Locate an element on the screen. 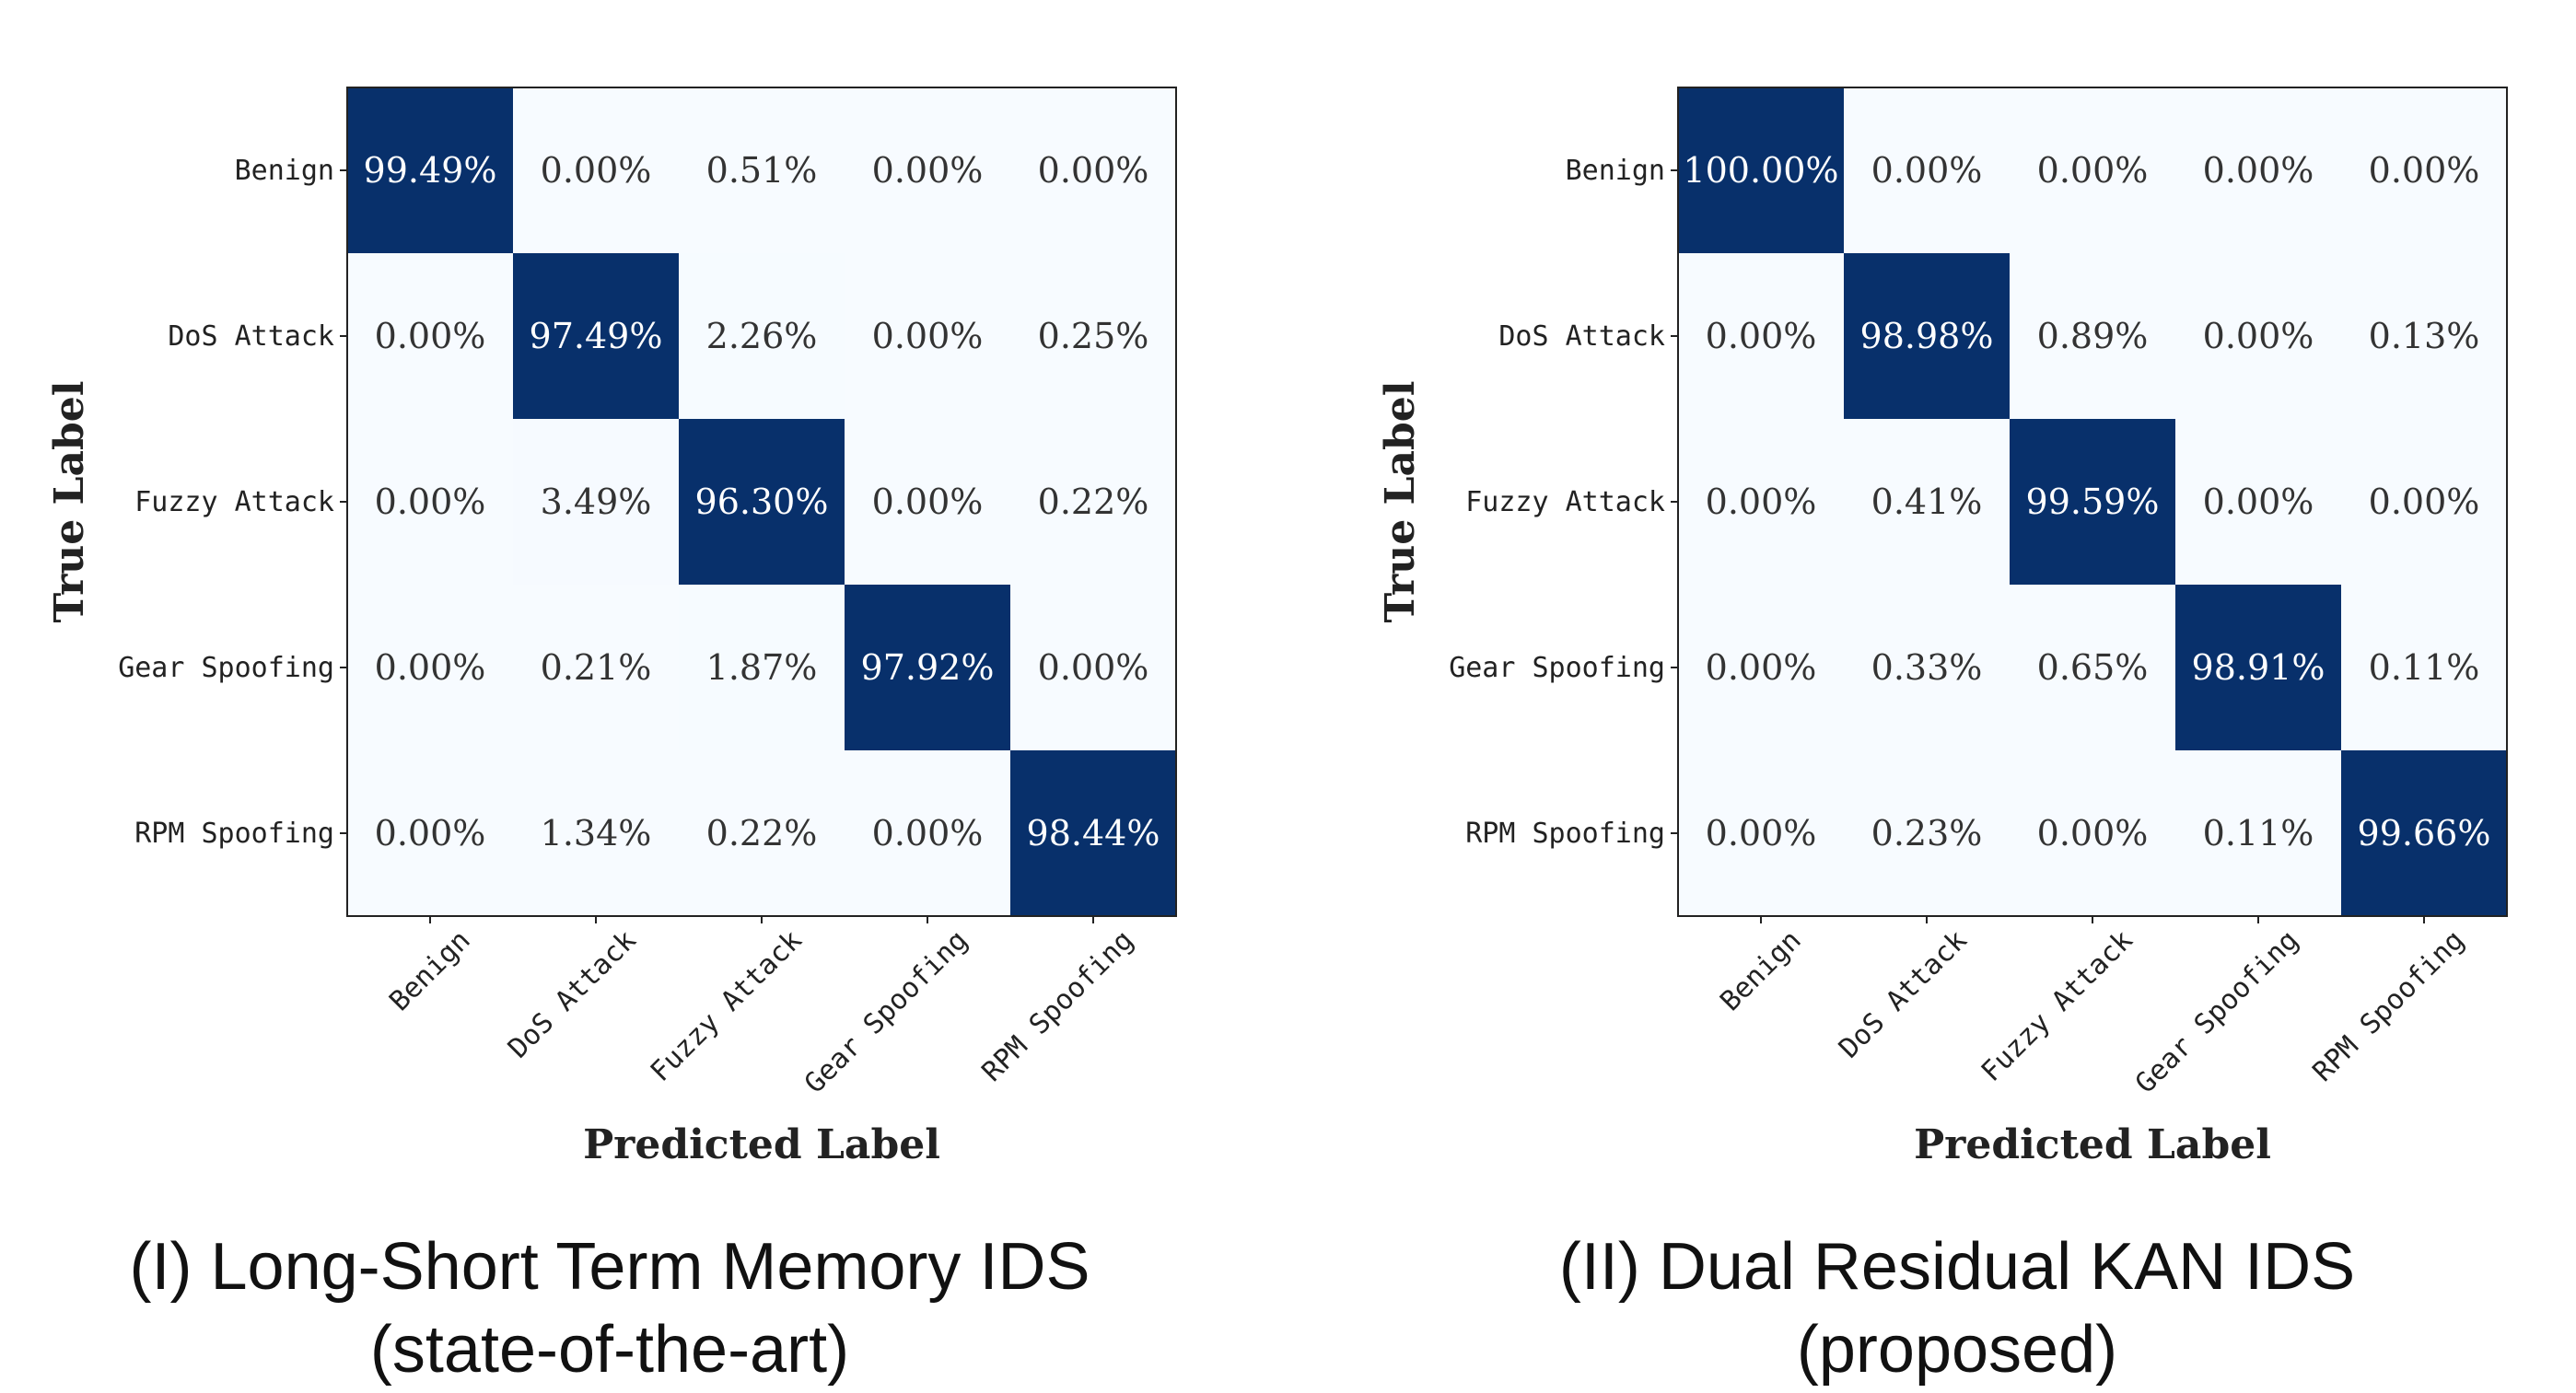  cell-value-label: 0.22% is located at coordinates (762, 833).